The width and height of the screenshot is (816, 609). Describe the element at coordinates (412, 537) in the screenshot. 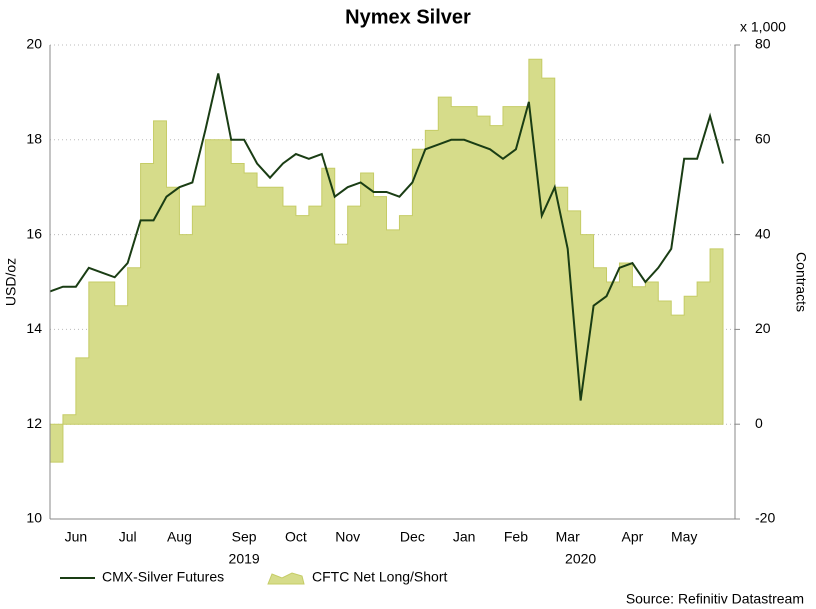

I see `x-tick-label: Dec` at that location.